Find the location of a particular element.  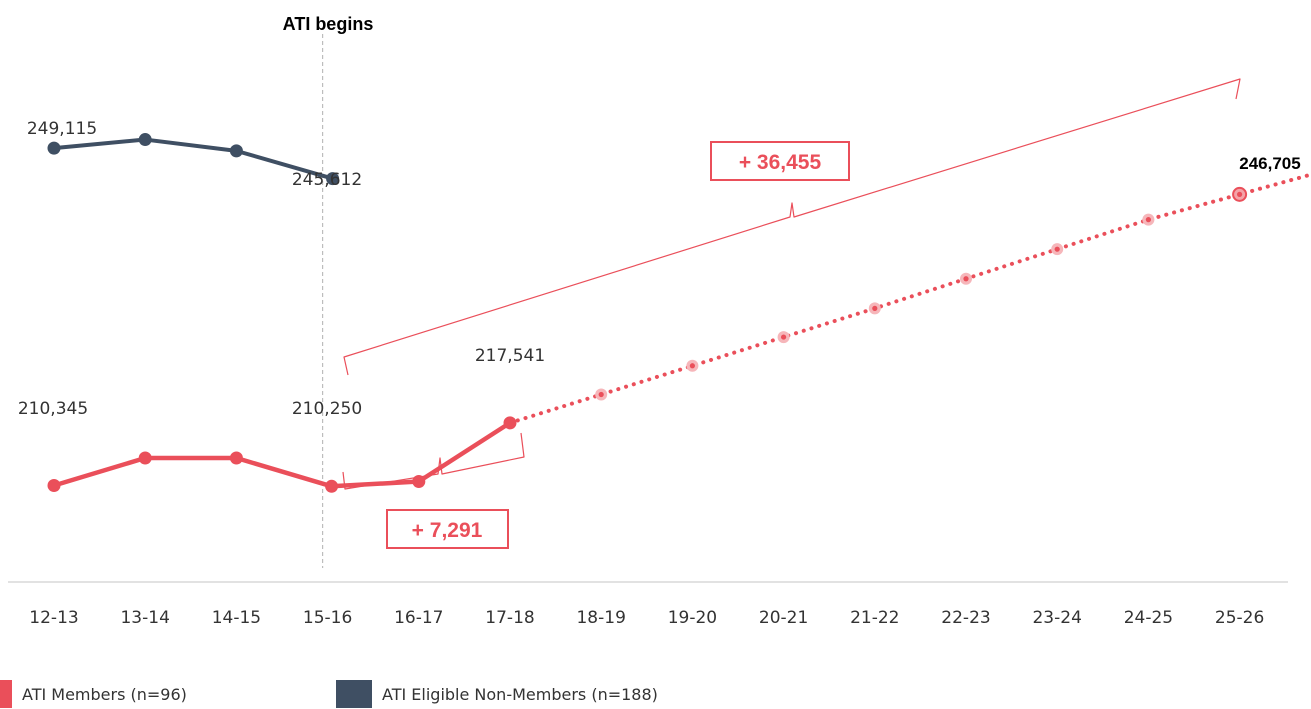

x-tick-label: 20-21 is located at coordinates (783, 618).